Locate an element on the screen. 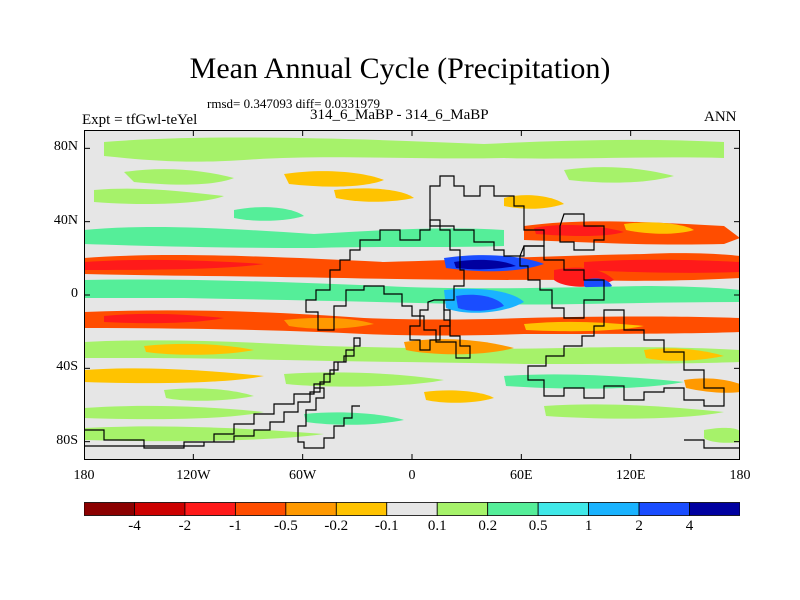 The width and height of the screenshot is (800, 600). y-tick-label: 40N is located at coordinates (65, 220).